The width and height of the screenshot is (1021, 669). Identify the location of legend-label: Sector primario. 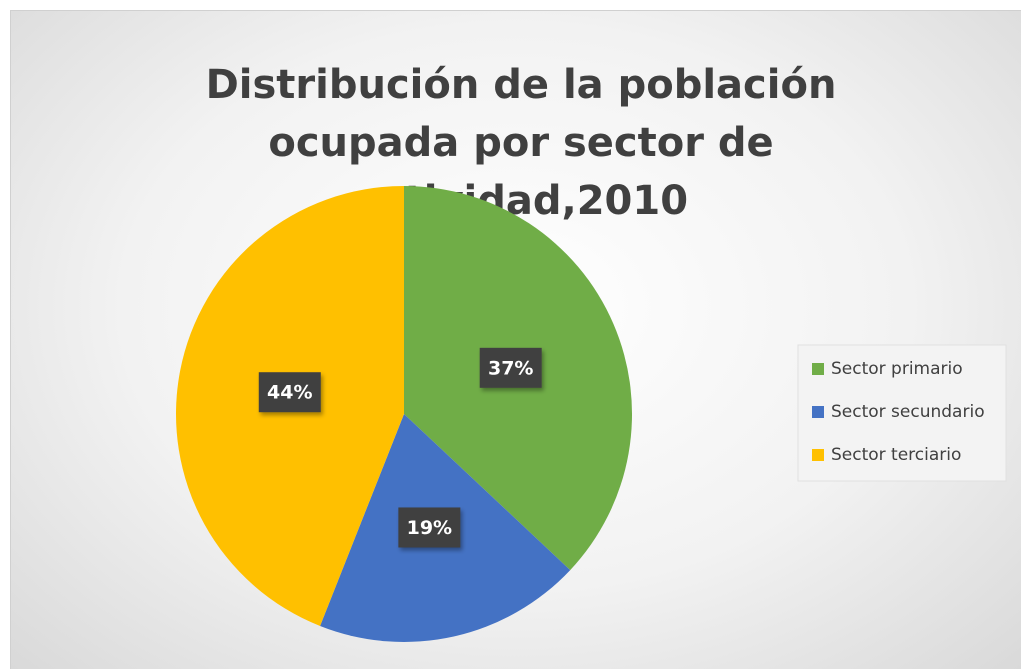
(897, 369).